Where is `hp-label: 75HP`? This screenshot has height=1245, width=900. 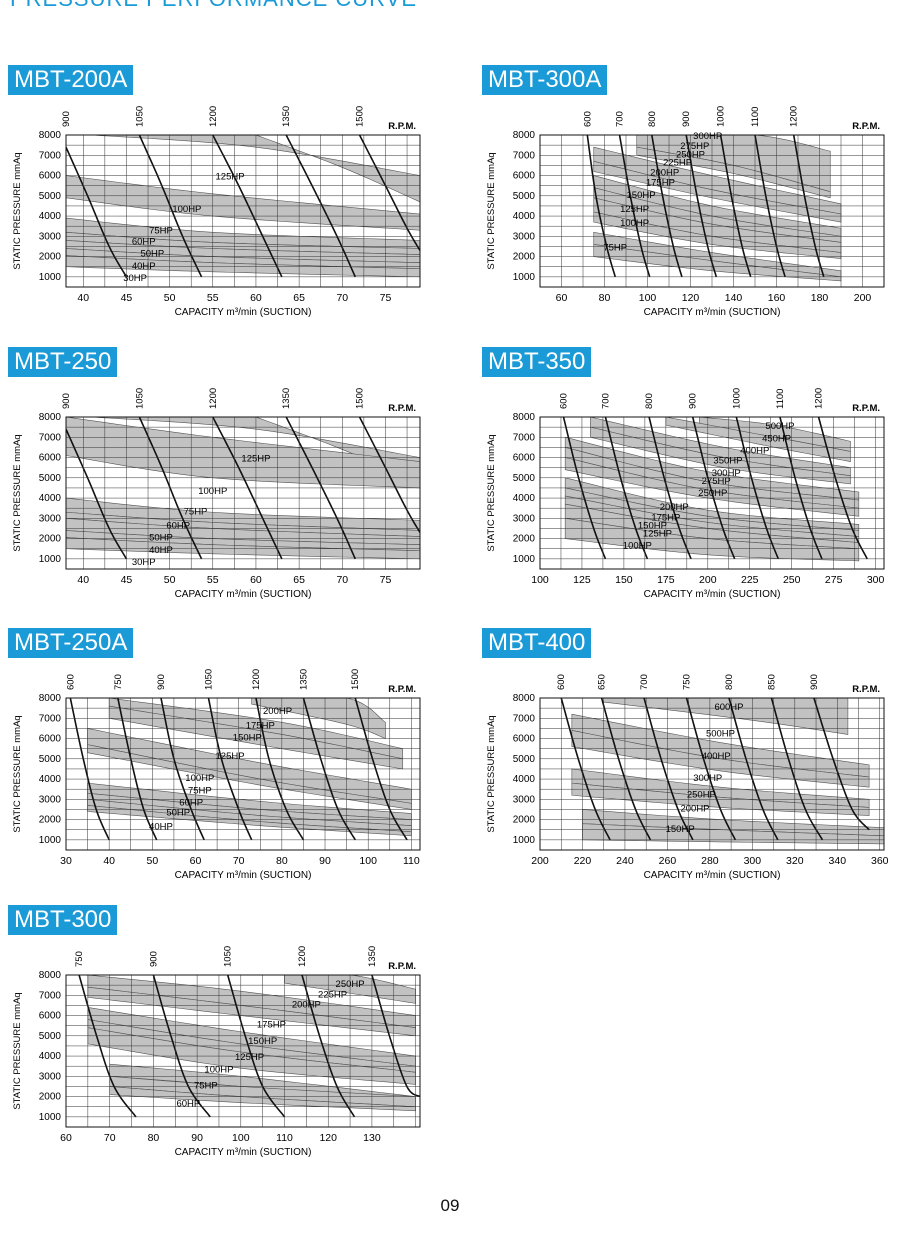 hp-label: 75HP is located at coordinates (196, 511).